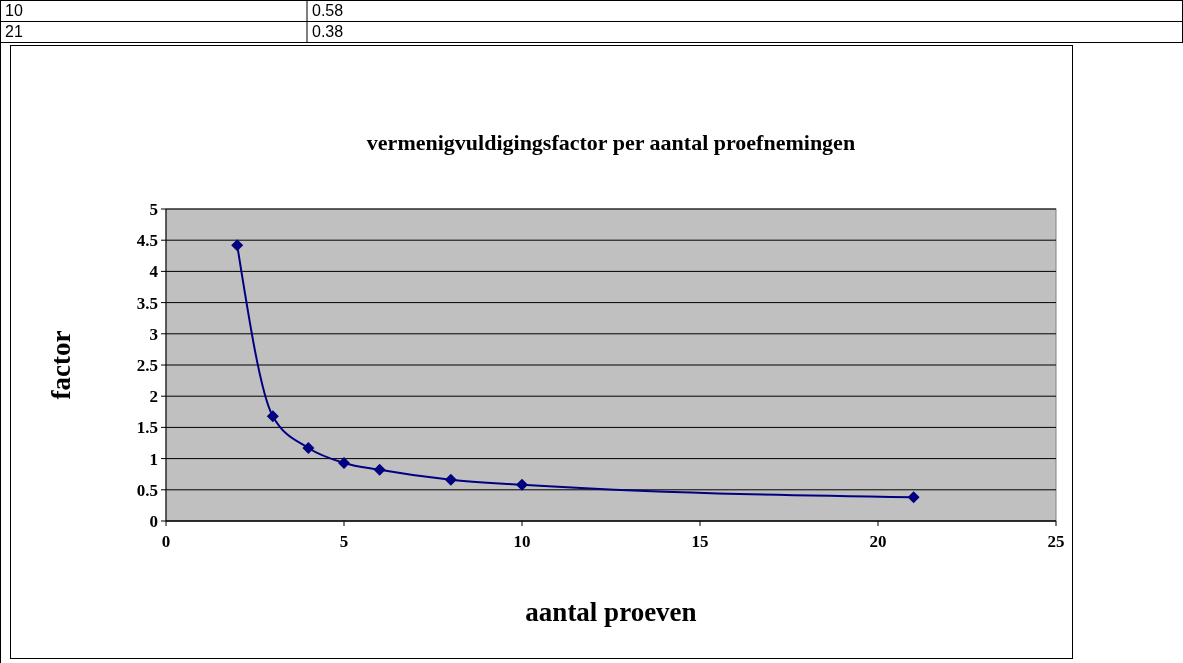 The width and height of the screenshot is (1183, 663). Describe the element at coordinates (611, 612) in the screenshot. I see `x-axis-title: aantal proeven` at that location.